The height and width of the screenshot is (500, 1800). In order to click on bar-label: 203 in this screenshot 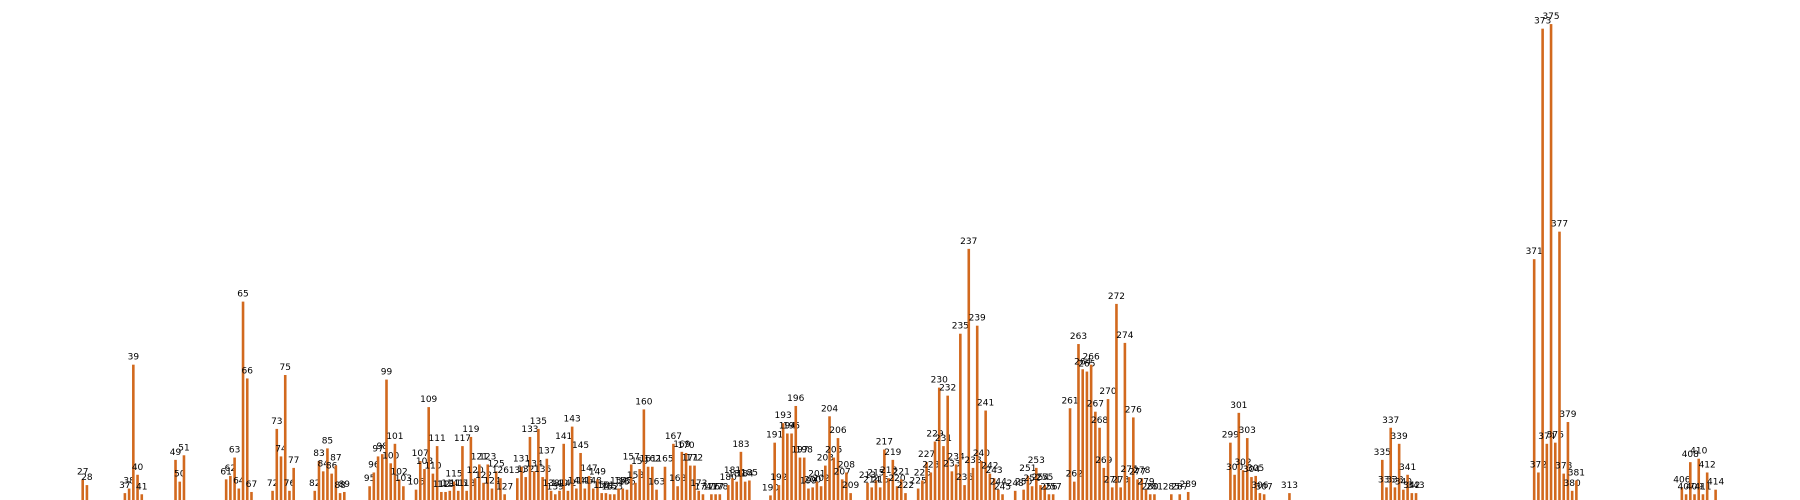, I will do `click(825, 459)`.